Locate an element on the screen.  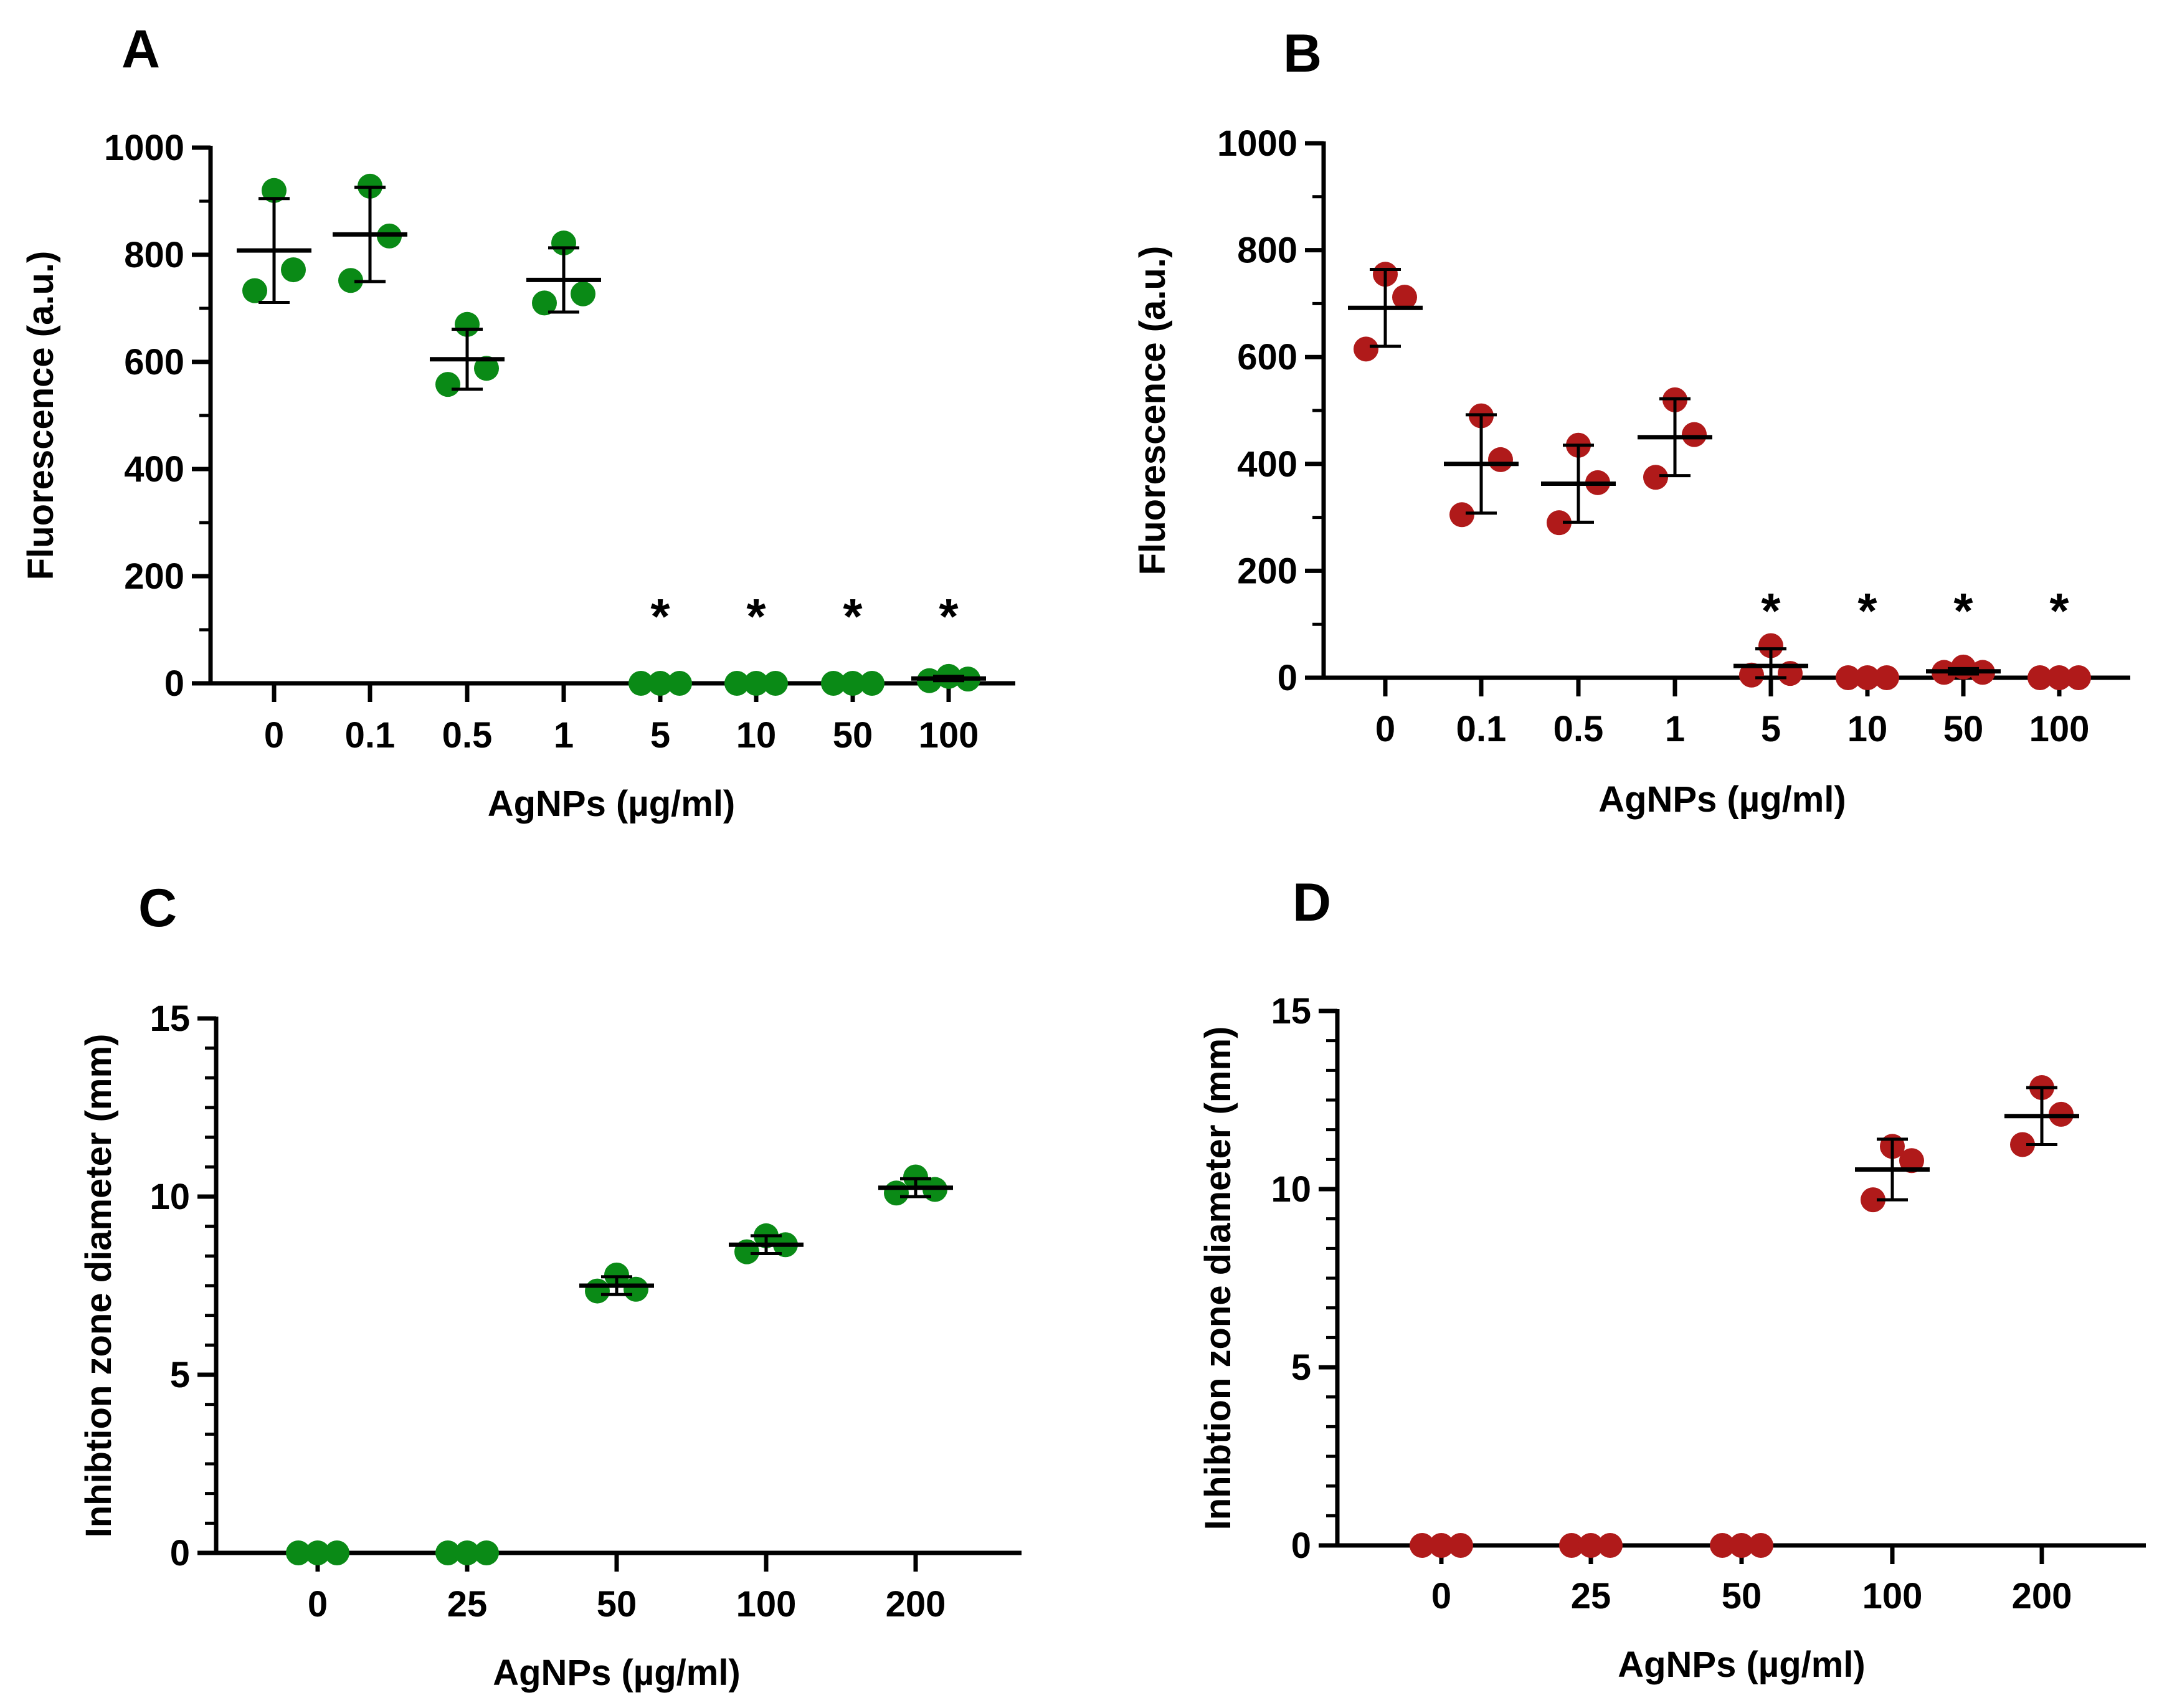
panel-letter: D is located at coordinates (1311, 902).